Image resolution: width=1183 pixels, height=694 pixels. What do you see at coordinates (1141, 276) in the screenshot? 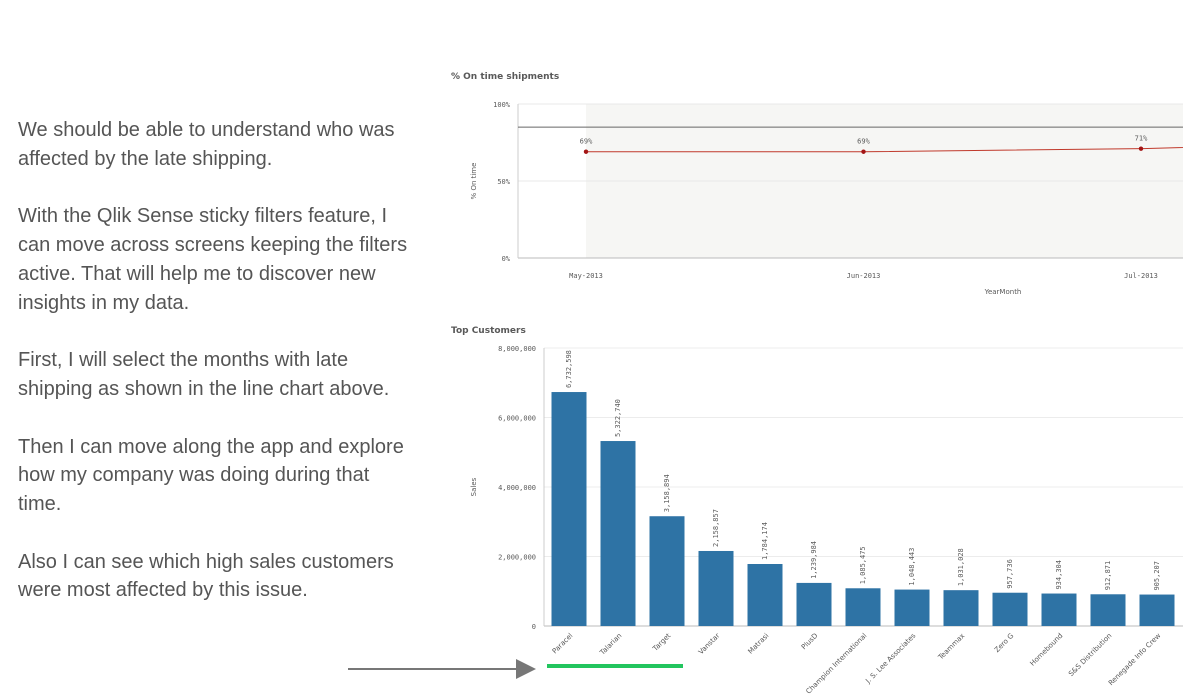
I see `x-tick-label: Jul-2013` at bounding box center [1141, 276].